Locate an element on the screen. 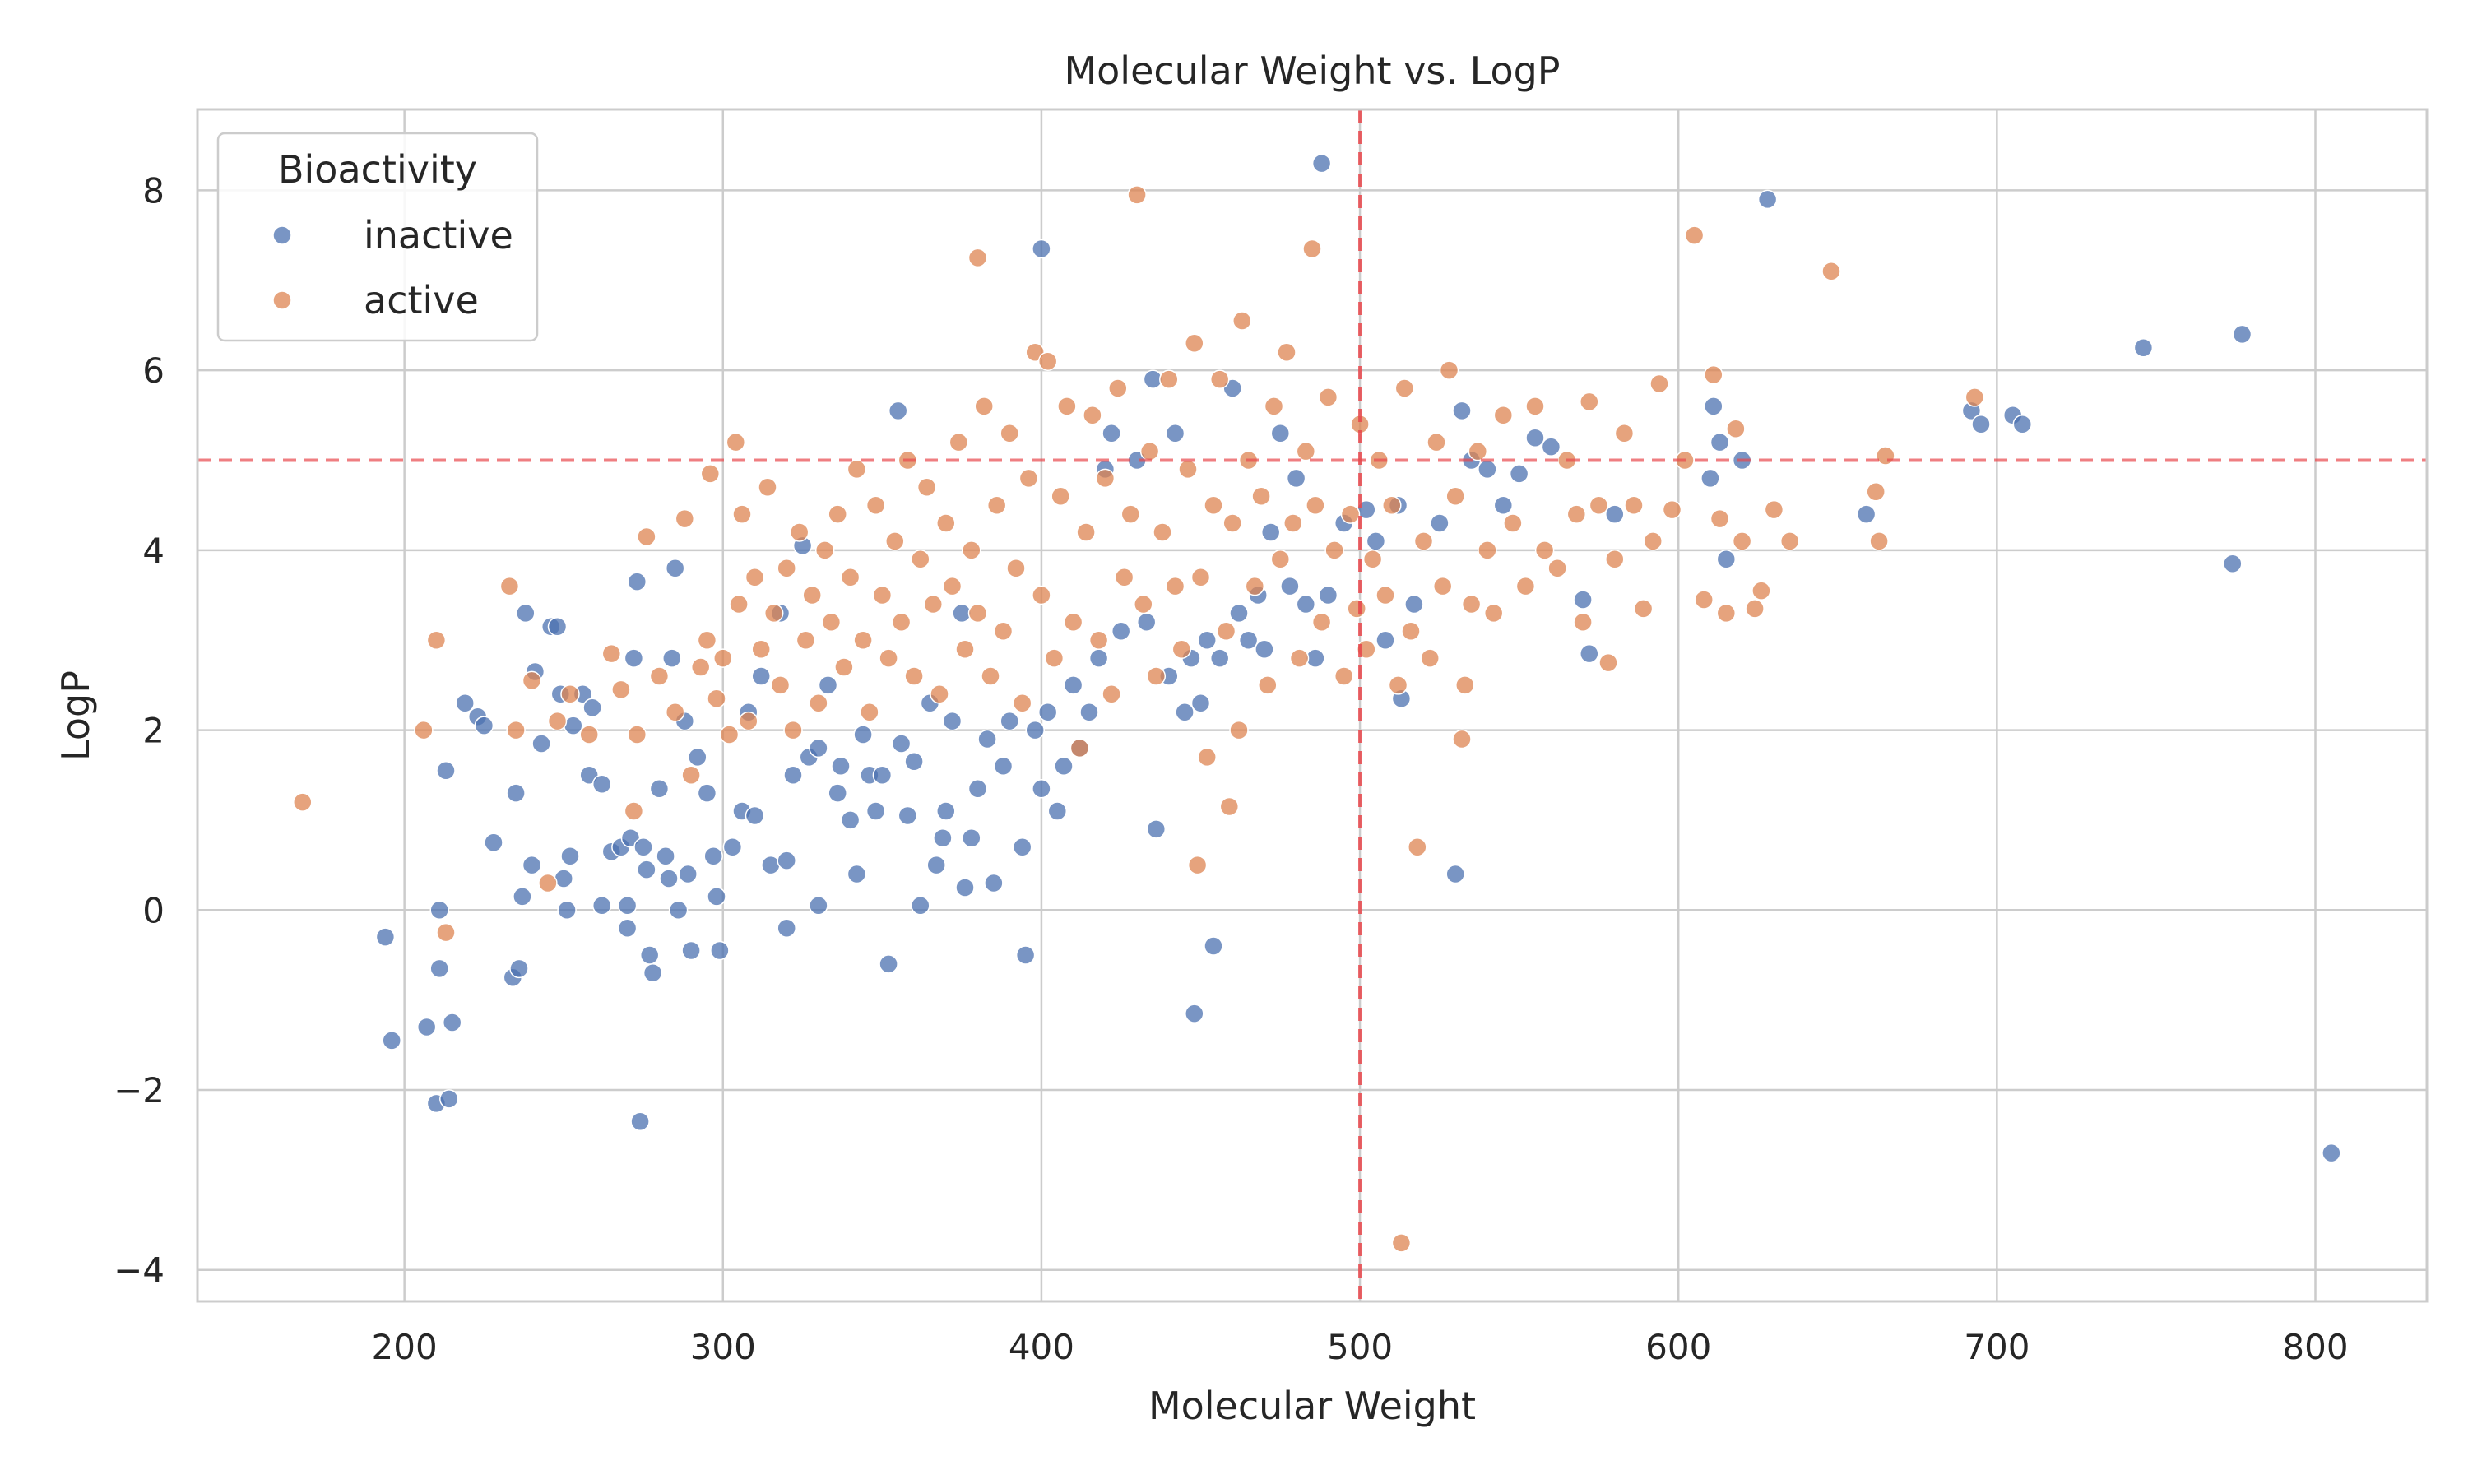 Image resolution: width=2468 pixels, height=1484 pixels. legend-marker-active is located at coordinates (282, 300).